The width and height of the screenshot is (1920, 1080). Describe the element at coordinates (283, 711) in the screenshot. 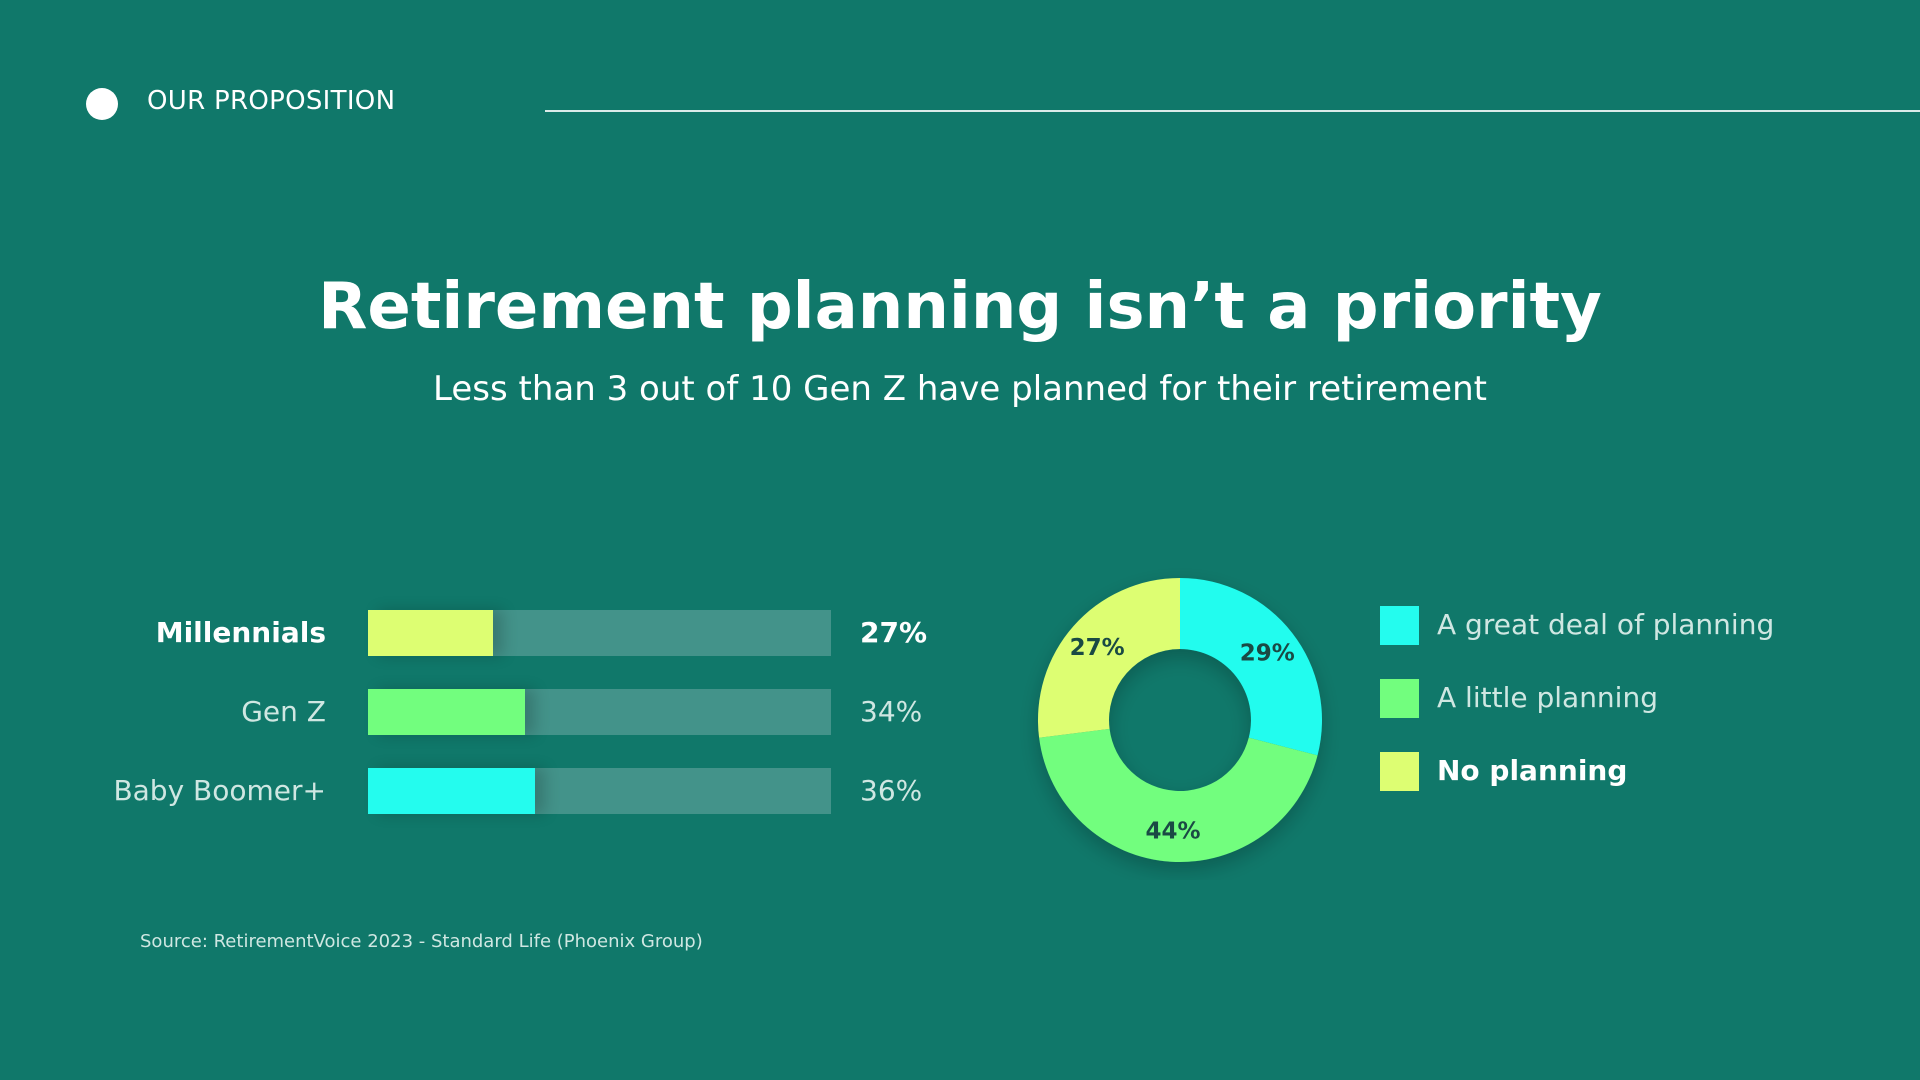

I see `bar-category-label: Gen Z` at that location.